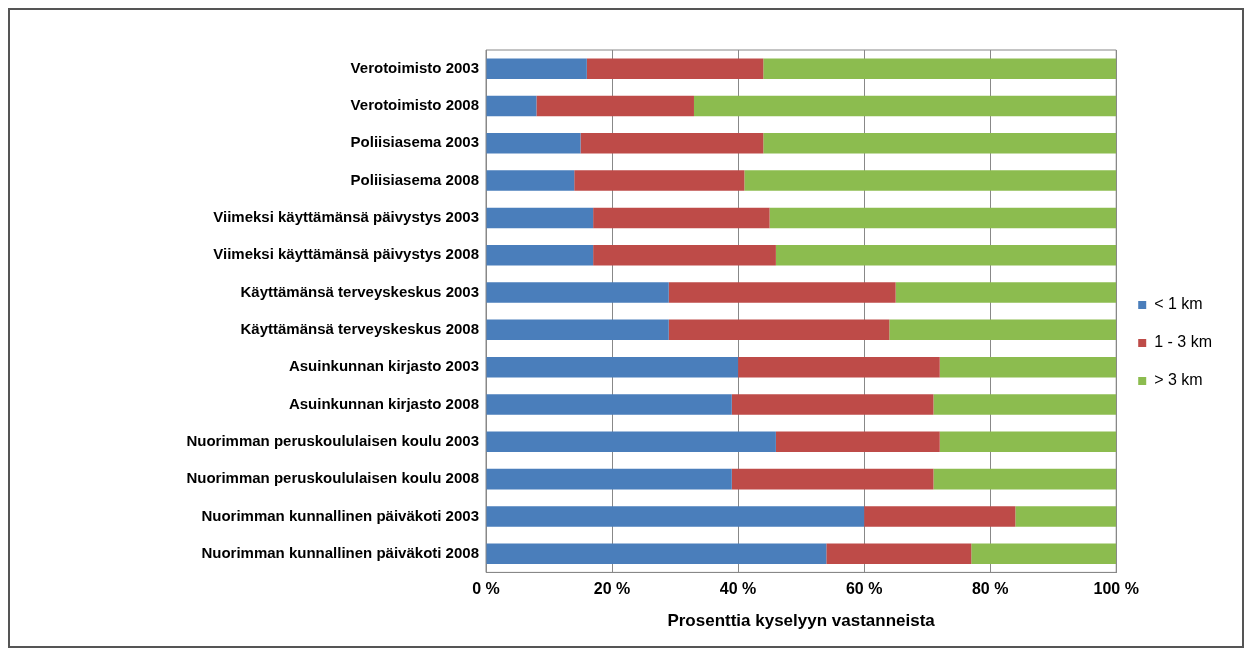  What do you see at coordinates (414, 142) in the screenshot?
I see `y-tick-label: Poliisiasema 2003` at bounding box center [414, 142].